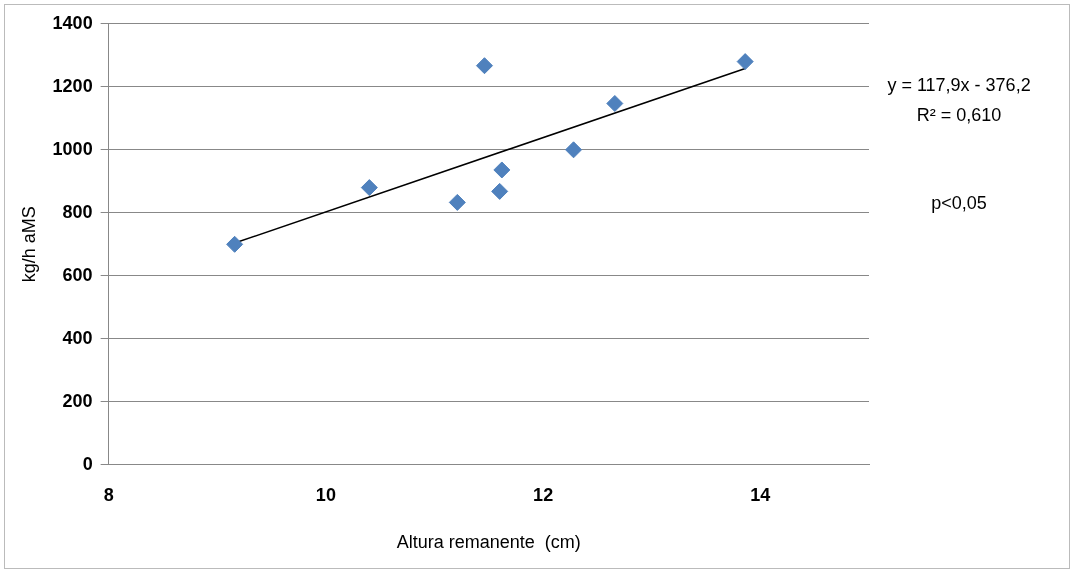 Image resolution: width=1074 pixels, height=573 pixels. Describe the element at coordinates (72, 148) in the screenshot. I see `y-tick-label: 1000` at that location.